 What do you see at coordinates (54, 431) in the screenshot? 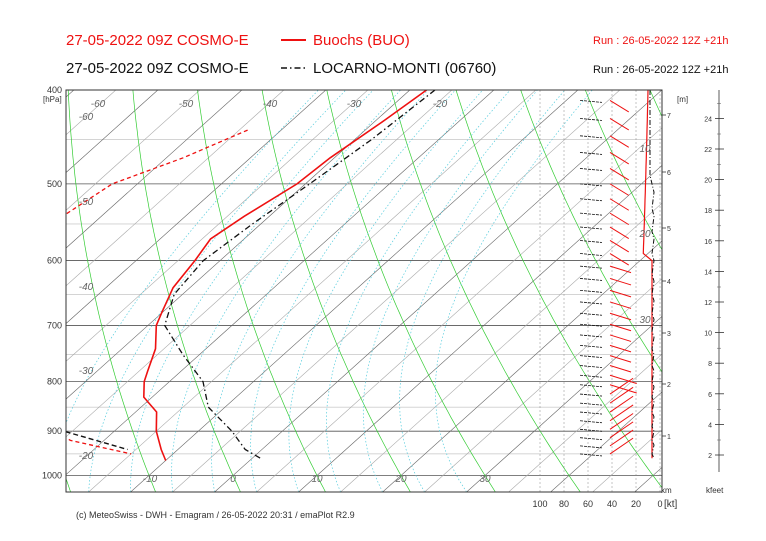
I see `pressure-tick-label: 900` at bounding box center [54, 431].